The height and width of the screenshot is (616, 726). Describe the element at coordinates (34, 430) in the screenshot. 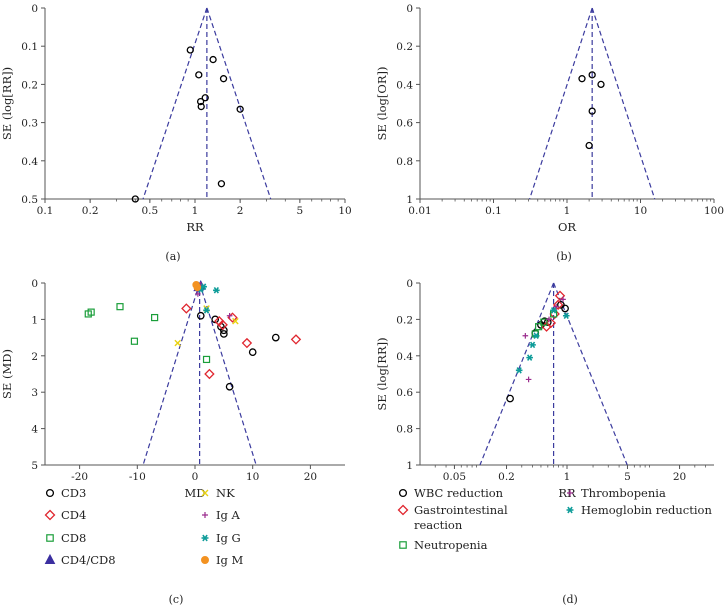

I see `y-tick-label: 4` at that location.